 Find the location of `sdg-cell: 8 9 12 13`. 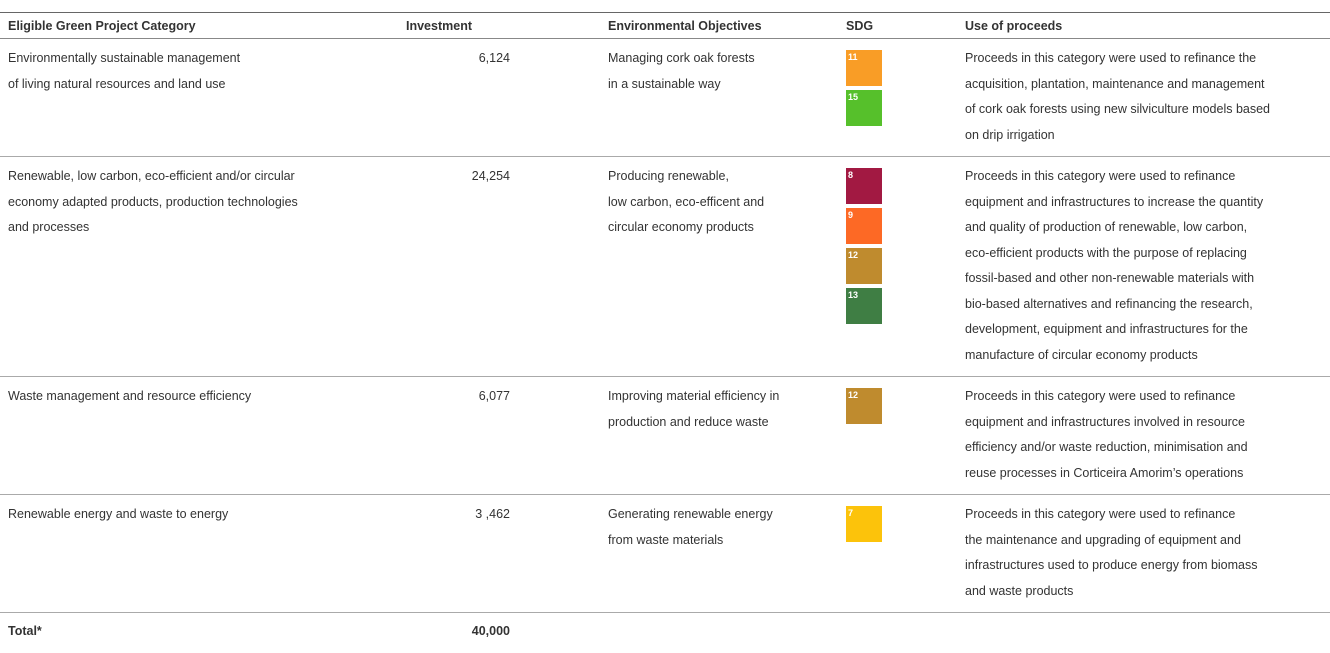

sdg-cell: 8 9 12 13 is located at coordinates (897, 266).